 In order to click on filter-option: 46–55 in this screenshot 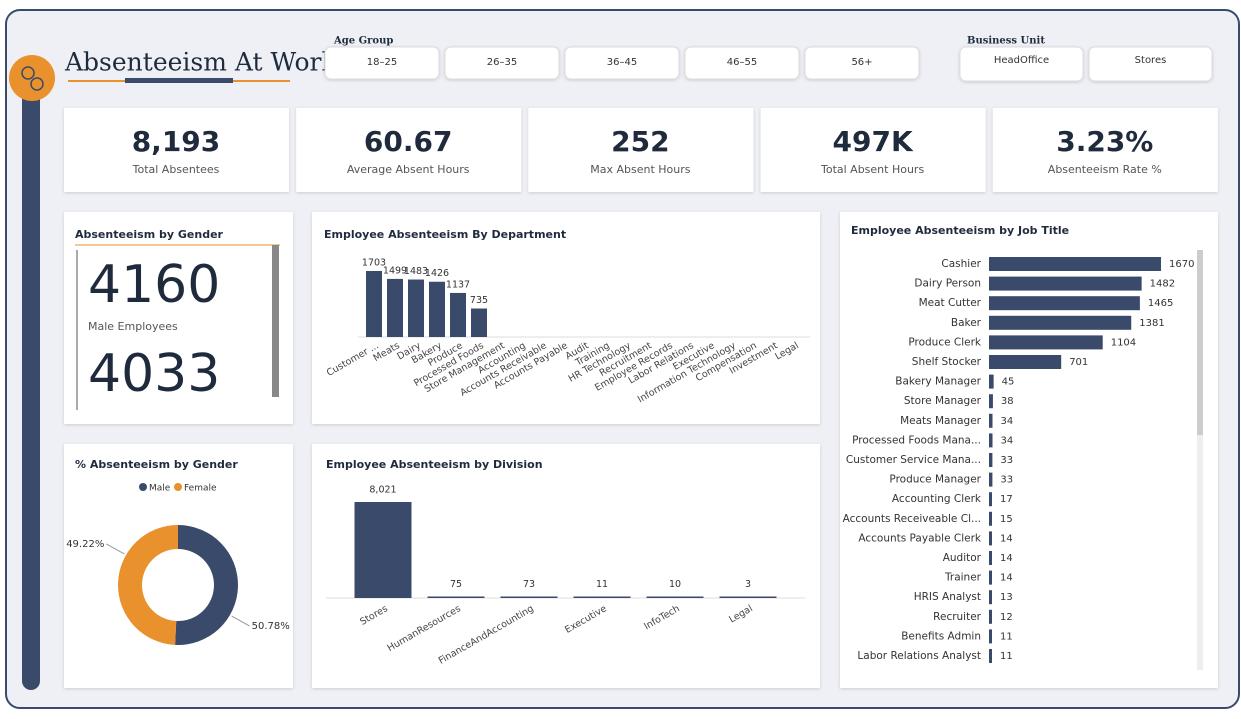, I will do `click(742, 62)`.